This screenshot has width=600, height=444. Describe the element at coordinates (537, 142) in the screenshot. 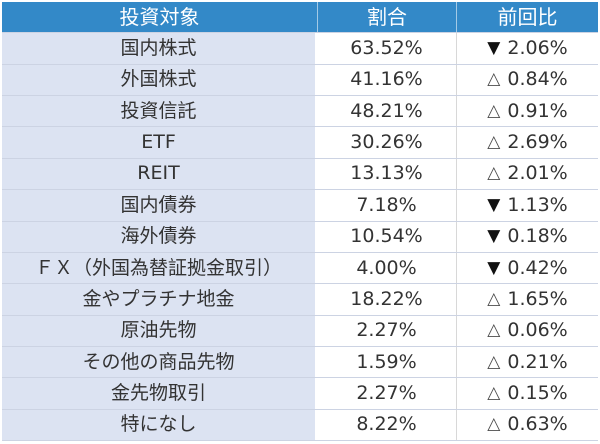

I see `change-value: 2.69%` at that location.